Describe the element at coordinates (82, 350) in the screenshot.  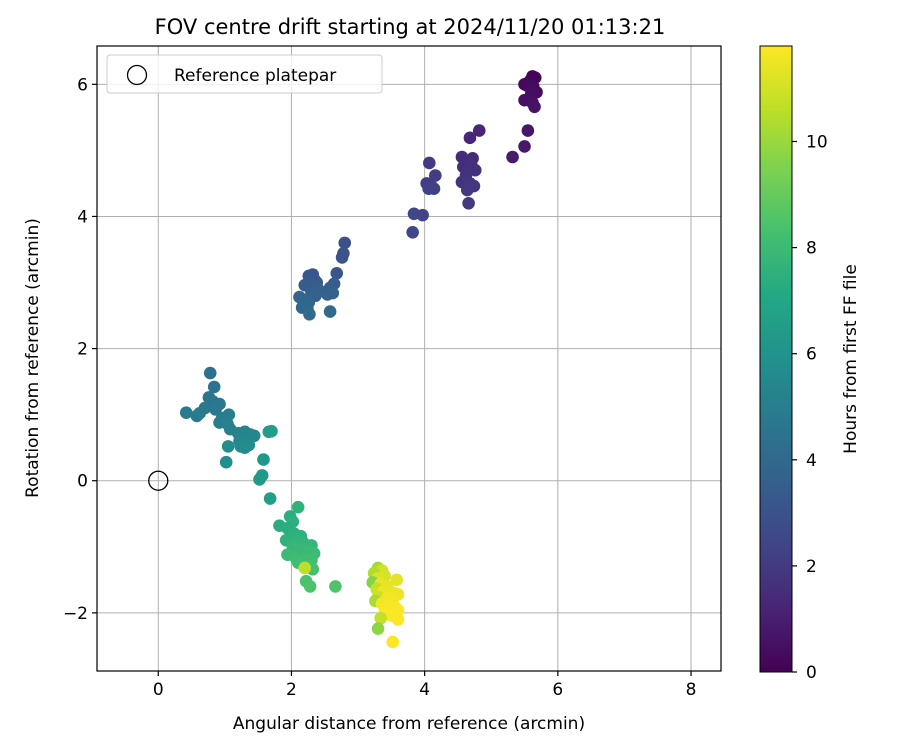
I see `y-tick-label: 2` at that location.